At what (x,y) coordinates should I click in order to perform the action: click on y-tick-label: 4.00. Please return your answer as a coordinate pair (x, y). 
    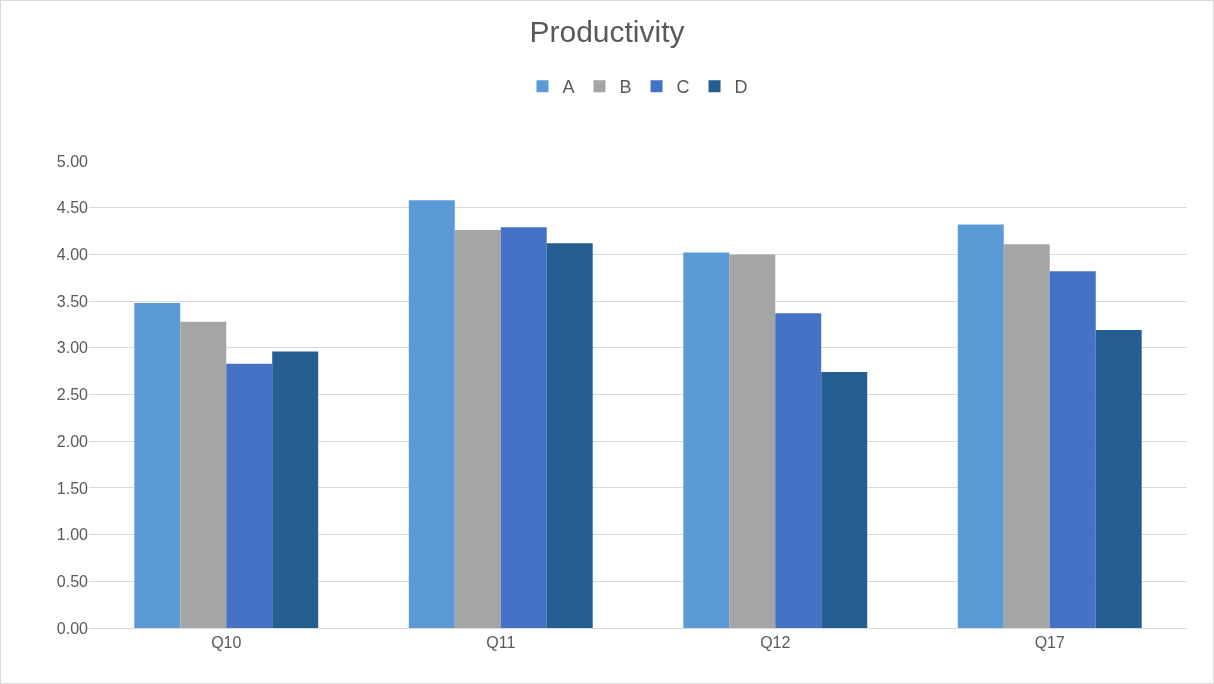
    Looking at the image, I should click on (72, 254).